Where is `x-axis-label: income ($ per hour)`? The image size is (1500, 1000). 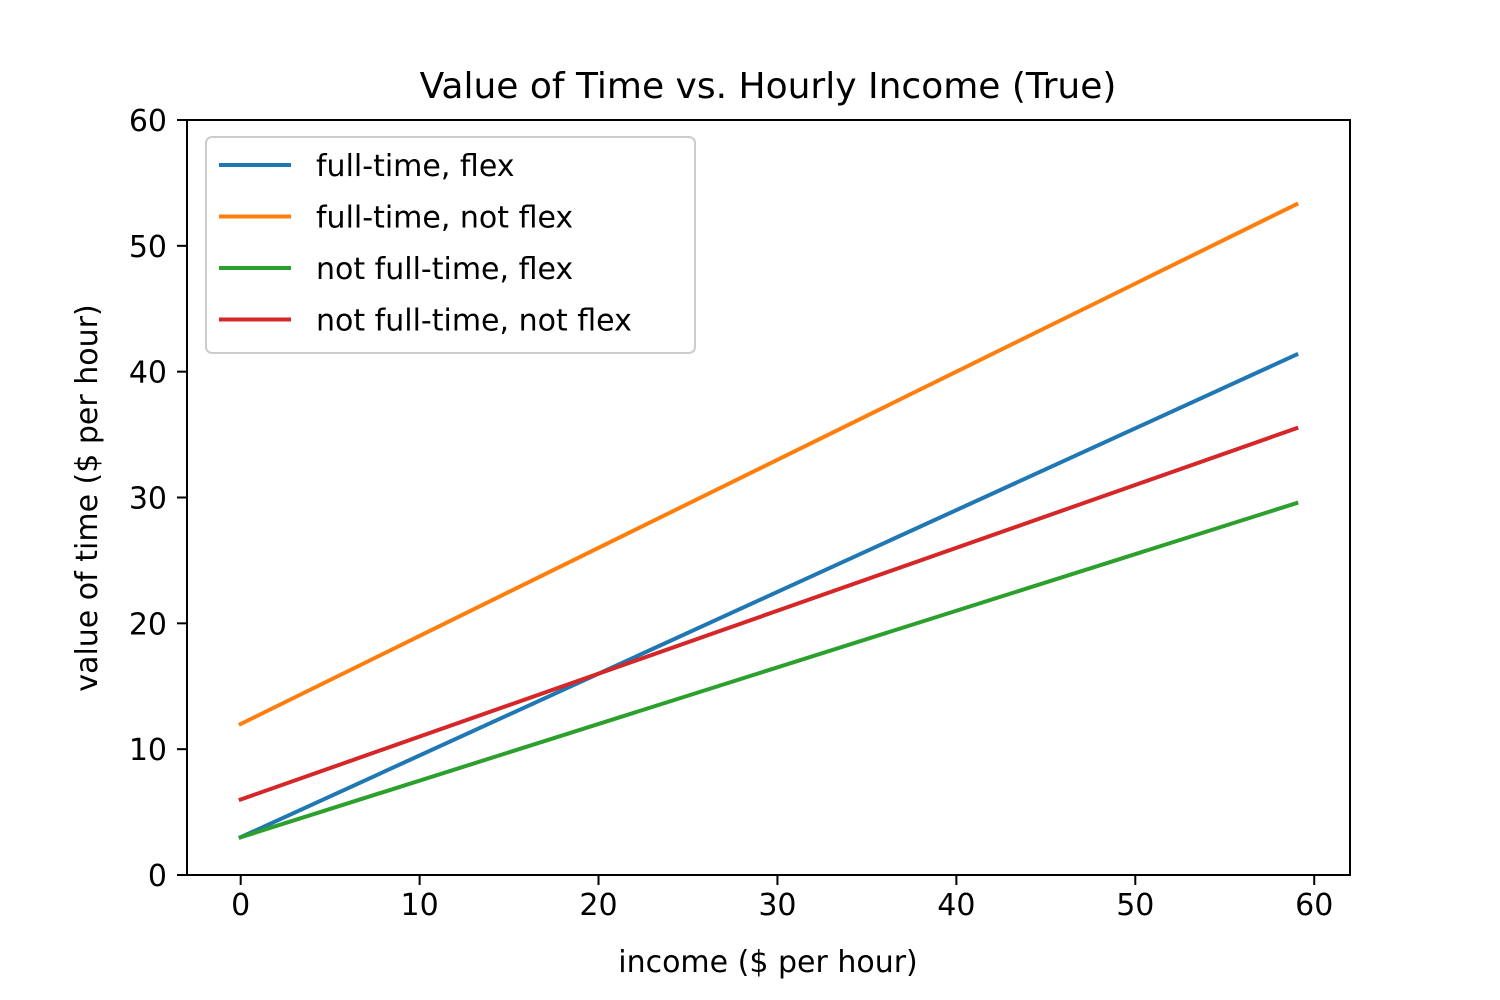 x-axis-label: income ($ per hour) is located at coordinates (768, 962).